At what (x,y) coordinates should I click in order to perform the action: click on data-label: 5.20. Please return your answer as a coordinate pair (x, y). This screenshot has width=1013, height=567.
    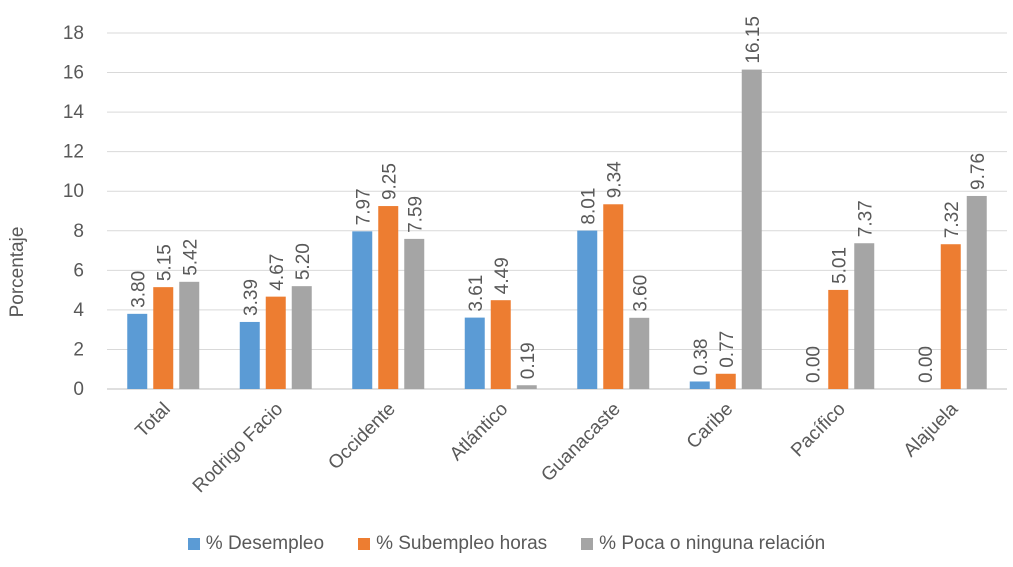
    Looking at the image, I should click on (303, 261).